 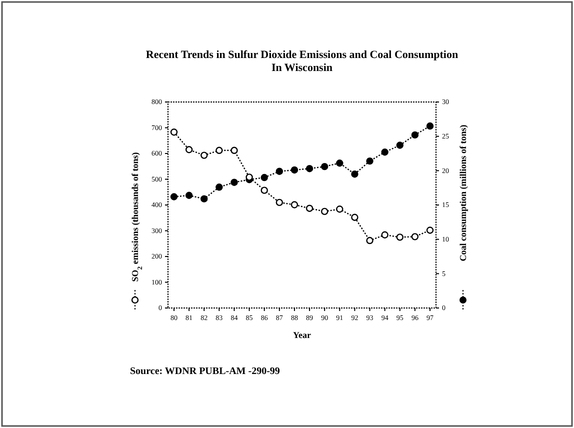 I want to click on chart-title: Recent Trends in Sulfur Dioxide Emissions and Coal Consumption In Wisconsin, so click(x=302, y=61).